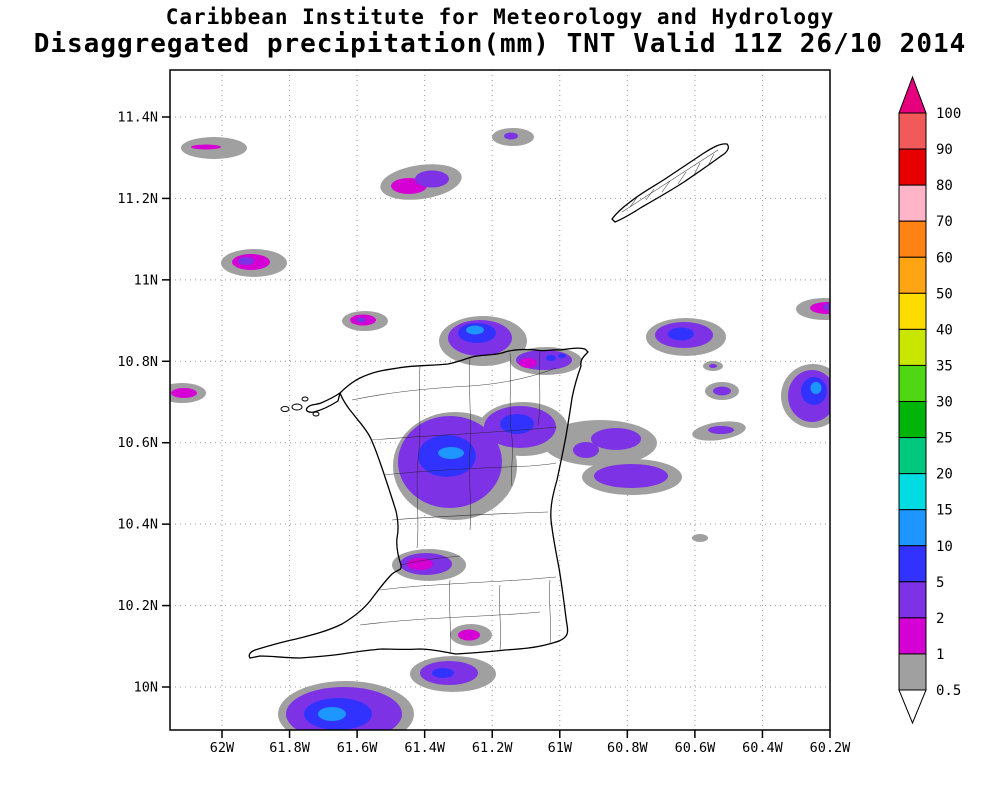 The width and height of the screenshot is (1000, 800). I want to click on precip-blob-right-edge, so click(805, 396).